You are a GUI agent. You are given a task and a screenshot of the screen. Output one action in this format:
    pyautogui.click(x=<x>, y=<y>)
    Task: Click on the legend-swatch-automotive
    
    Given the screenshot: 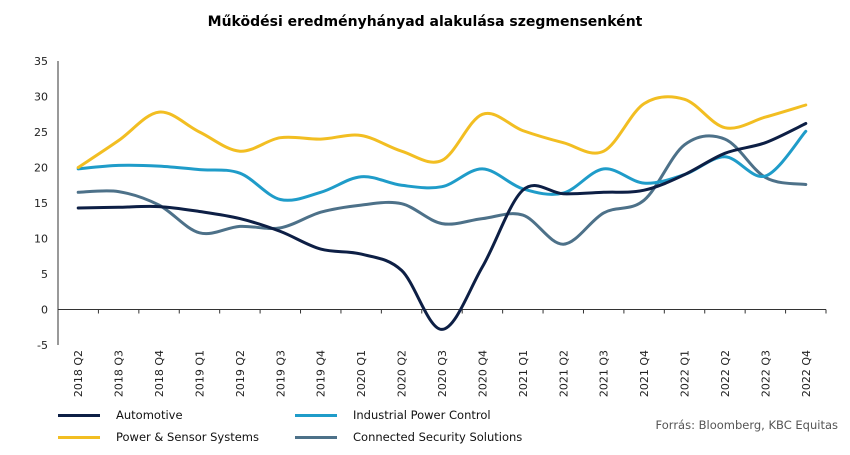 What is the action you would take?
    pyautogui.click(x=79, y=415)
    